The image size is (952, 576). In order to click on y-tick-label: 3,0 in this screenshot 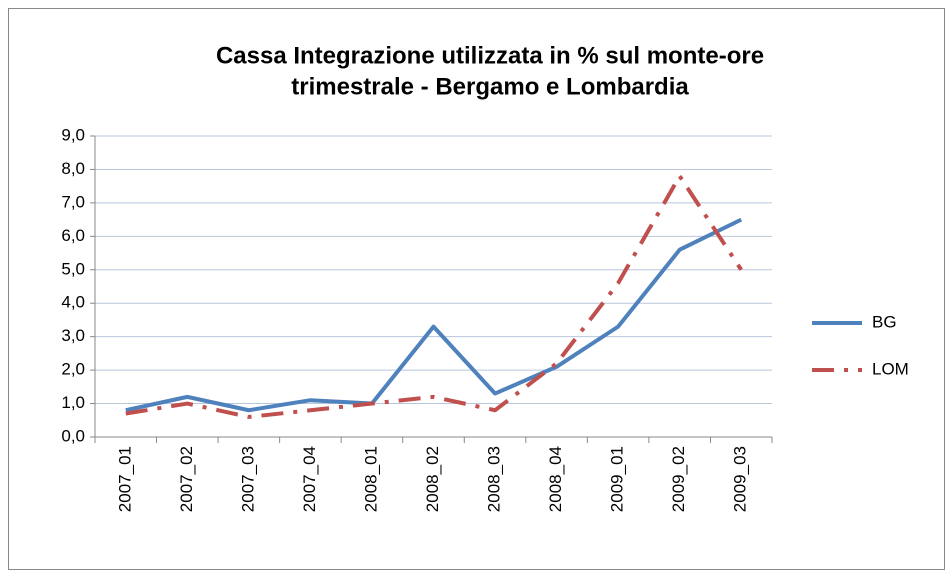, I will do `click(73, 335)`.